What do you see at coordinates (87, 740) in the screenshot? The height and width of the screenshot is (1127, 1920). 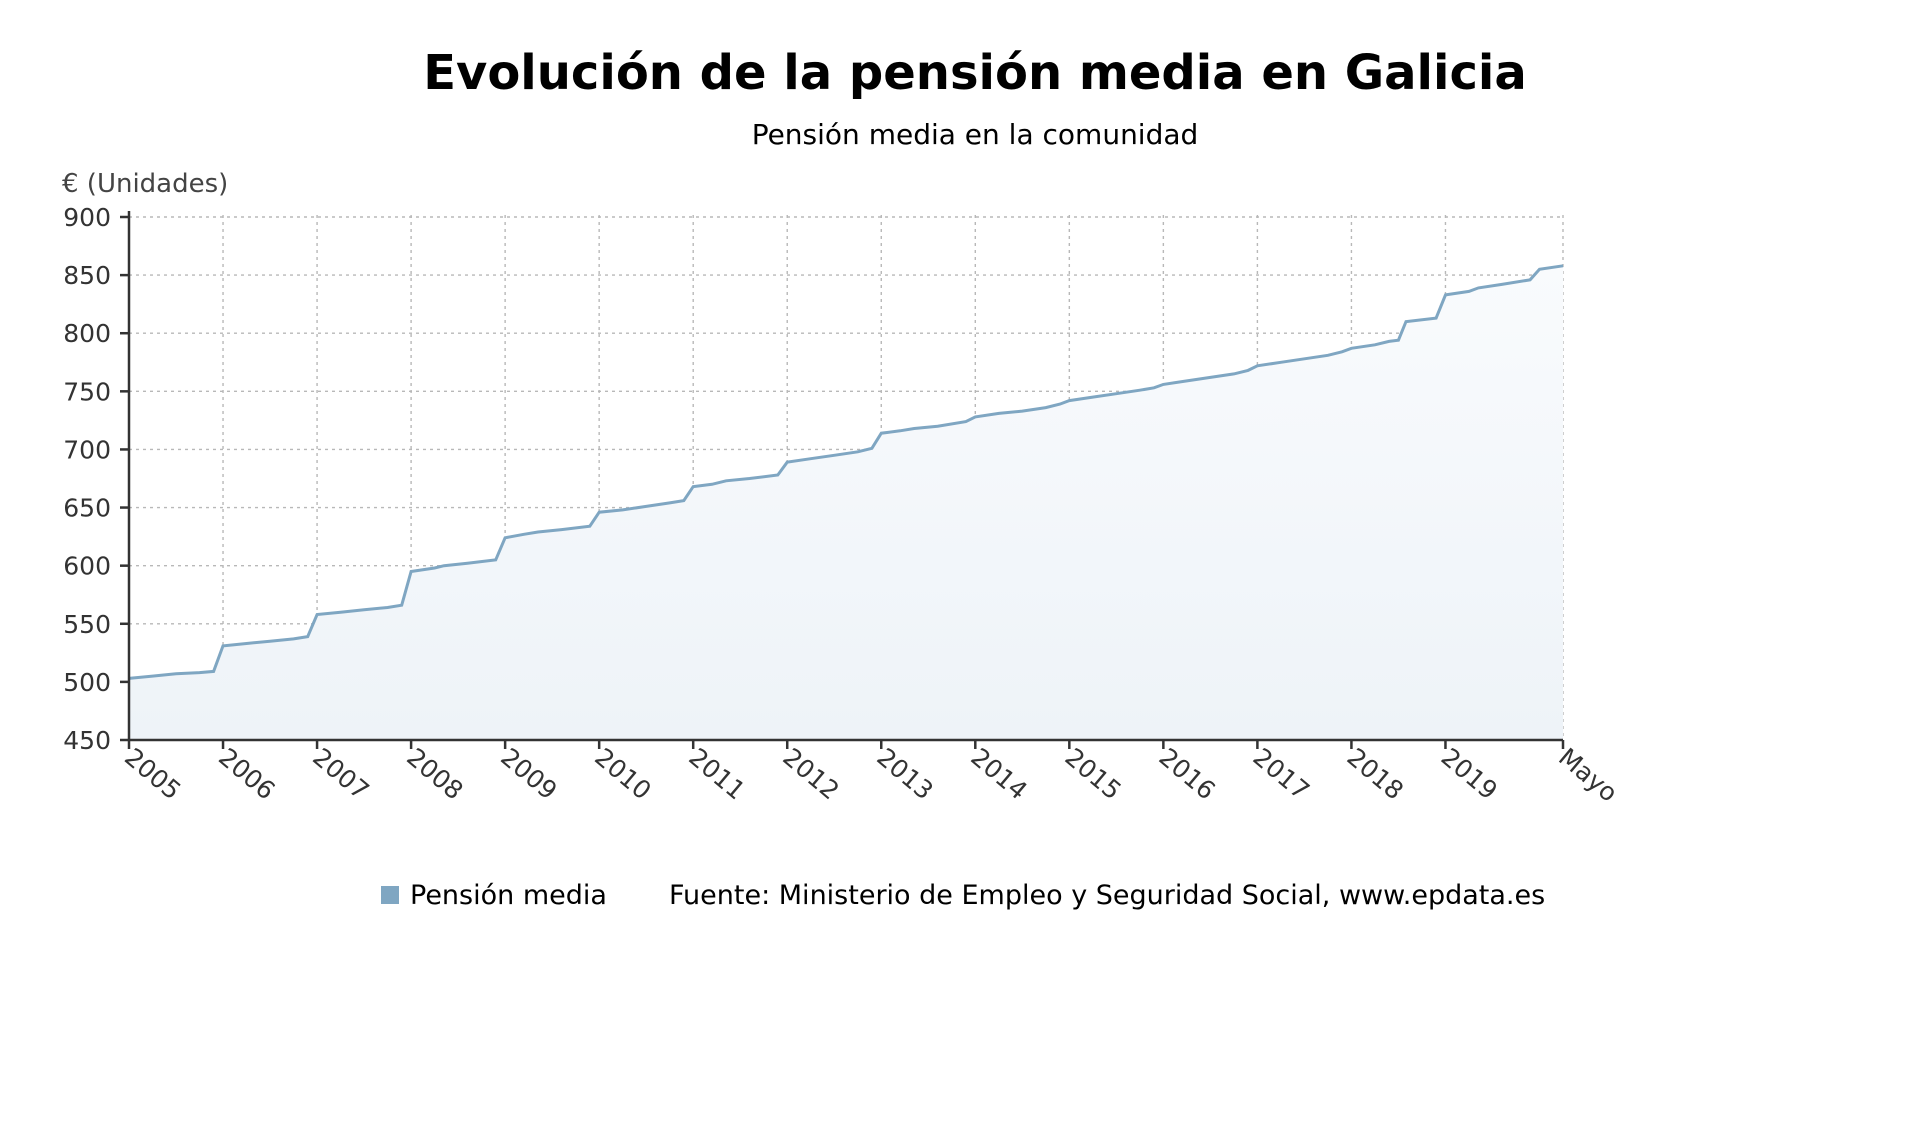 I see `ytick-label-450: 450` at bounding box center [87, 740].